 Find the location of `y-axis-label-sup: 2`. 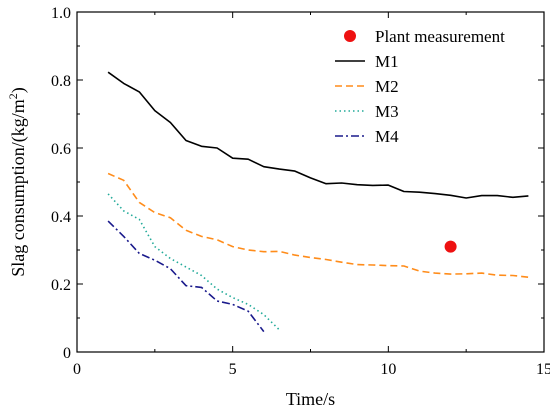

y-axis-label-sup: 2 is located at coordinates (13, 96).